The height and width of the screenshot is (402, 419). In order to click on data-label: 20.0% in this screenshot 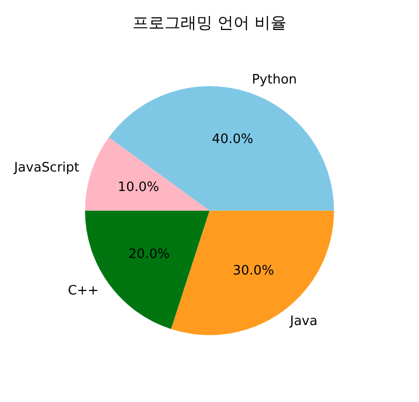, I will do `click(149, 254)`.